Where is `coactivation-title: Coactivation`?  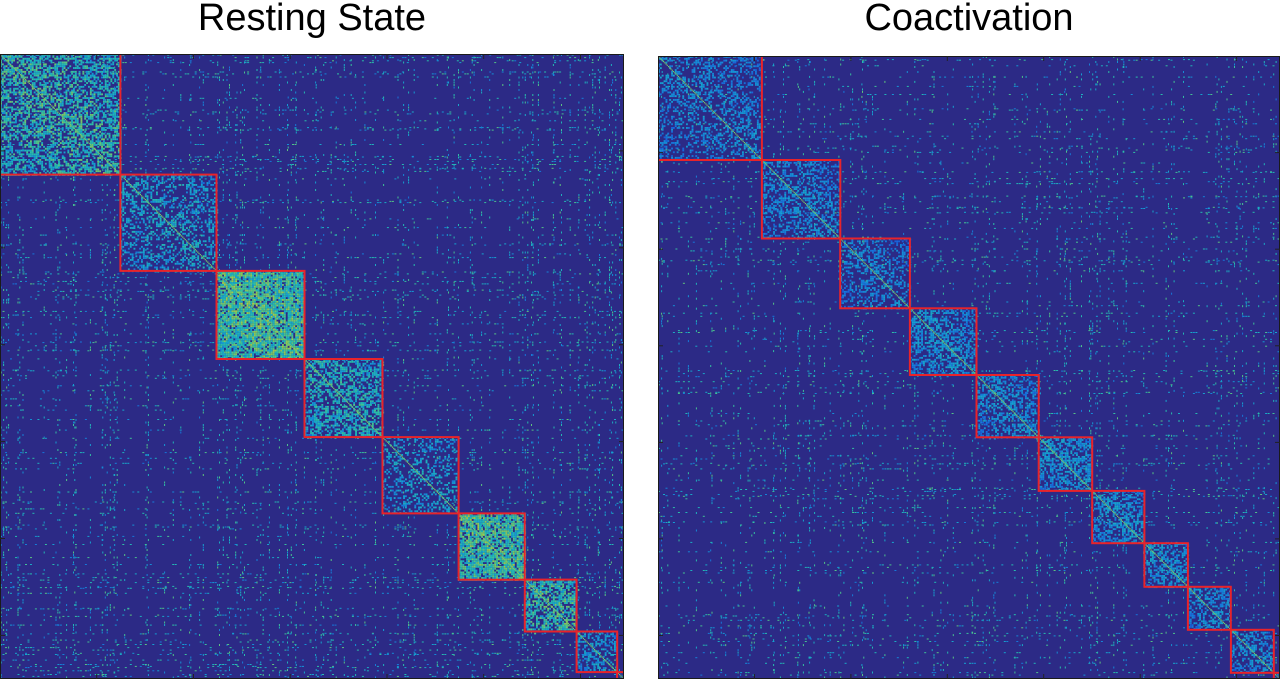 coactivation-title: Coactivation is located at coordinates (969, 18).